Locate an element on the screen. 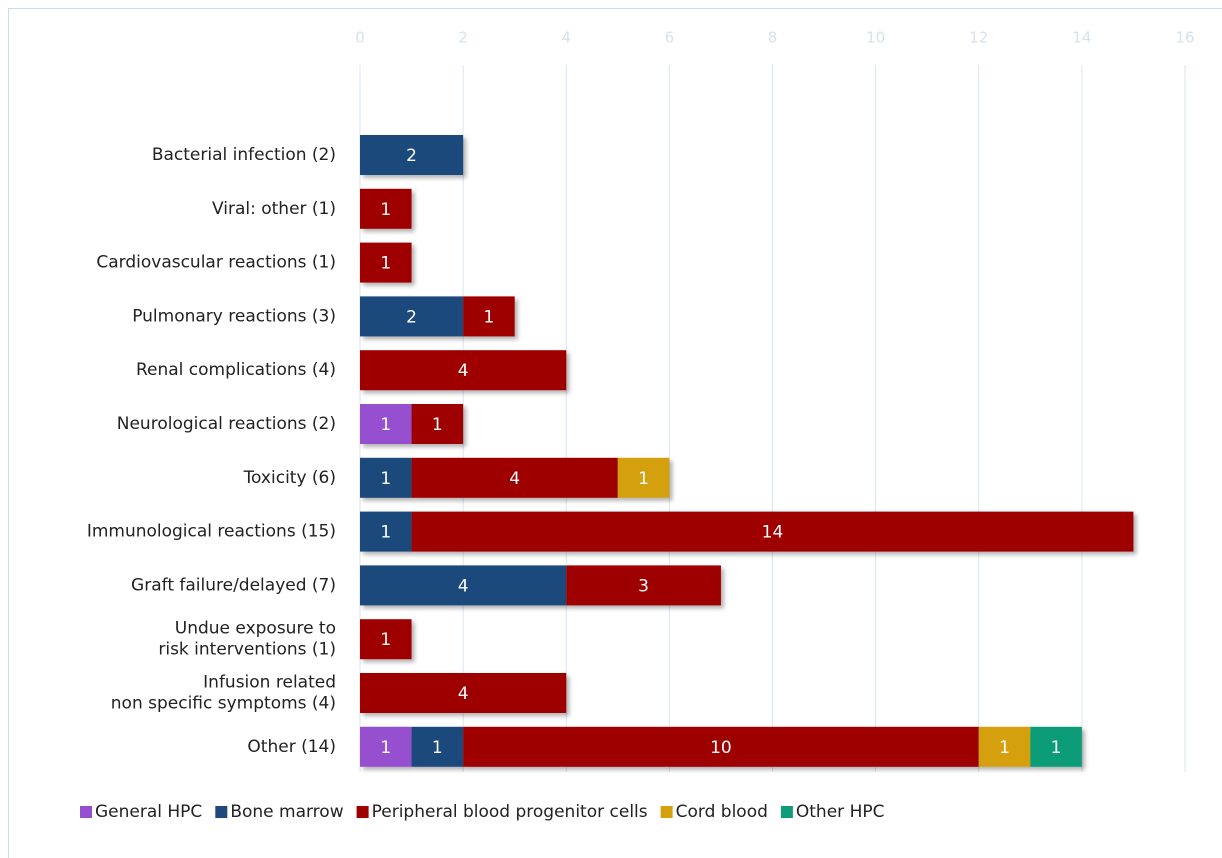  x-tick-label: 2 is located at coordinates (463, 38).